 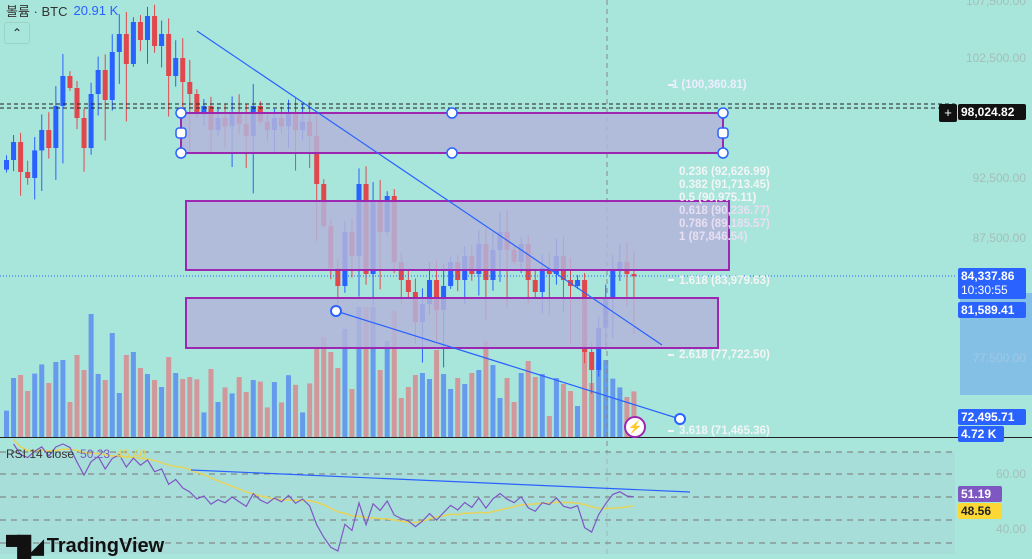 I want to click on fib-label: 0.236 (92,626.99), so click(x=724, y=172).